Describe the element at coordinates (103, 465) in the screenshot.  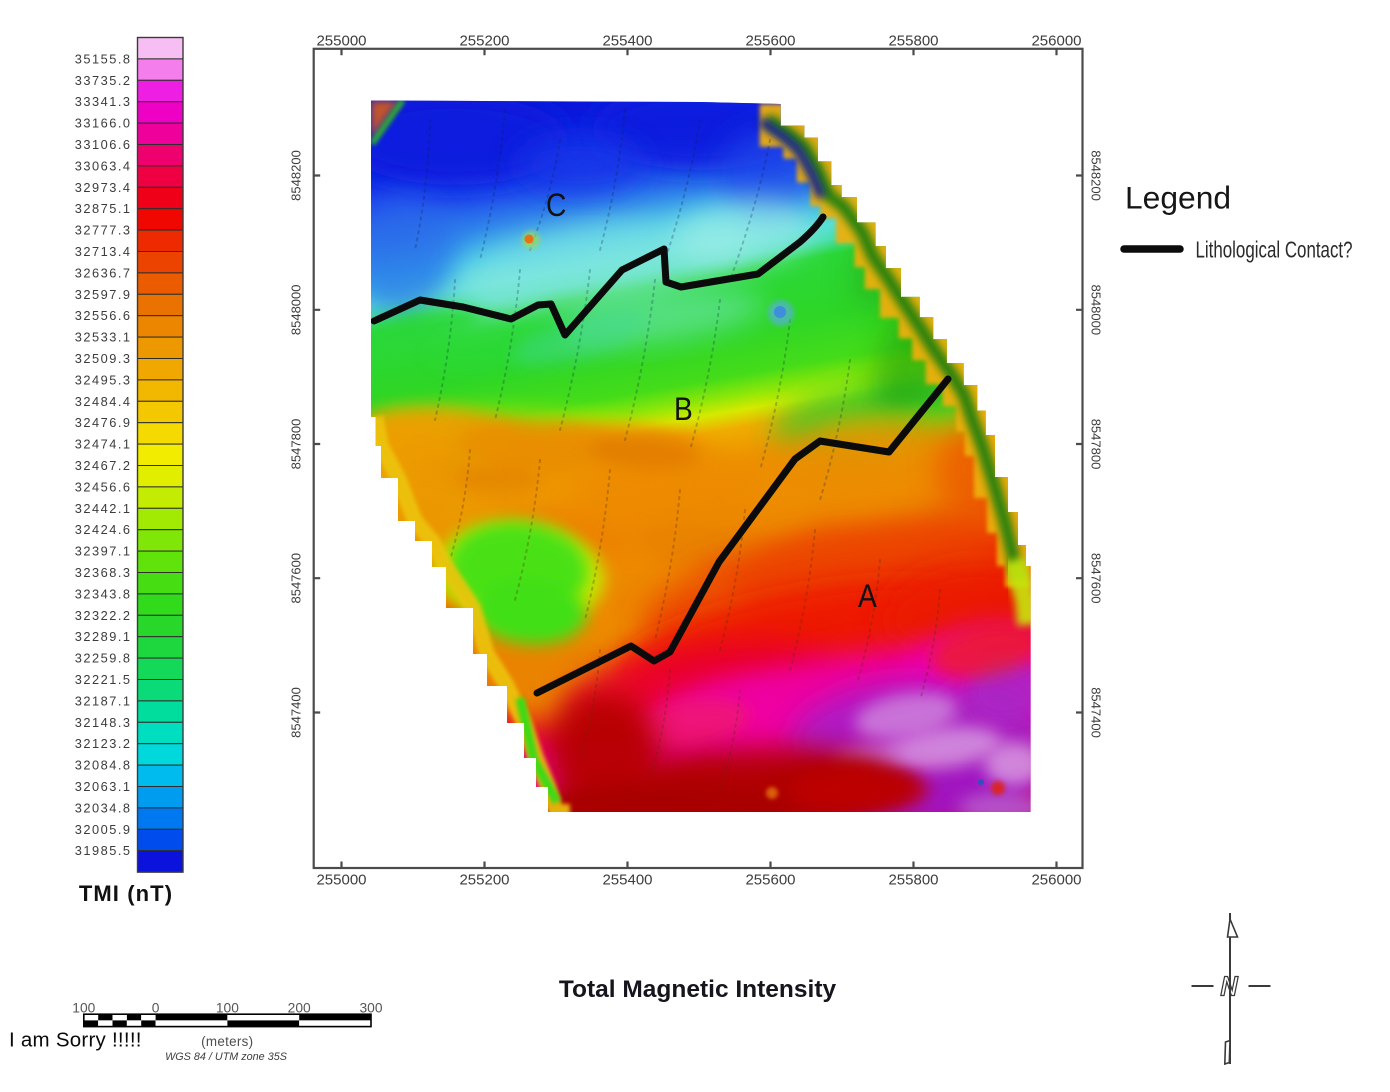
I see `svg-text: 32467.2` at that location.